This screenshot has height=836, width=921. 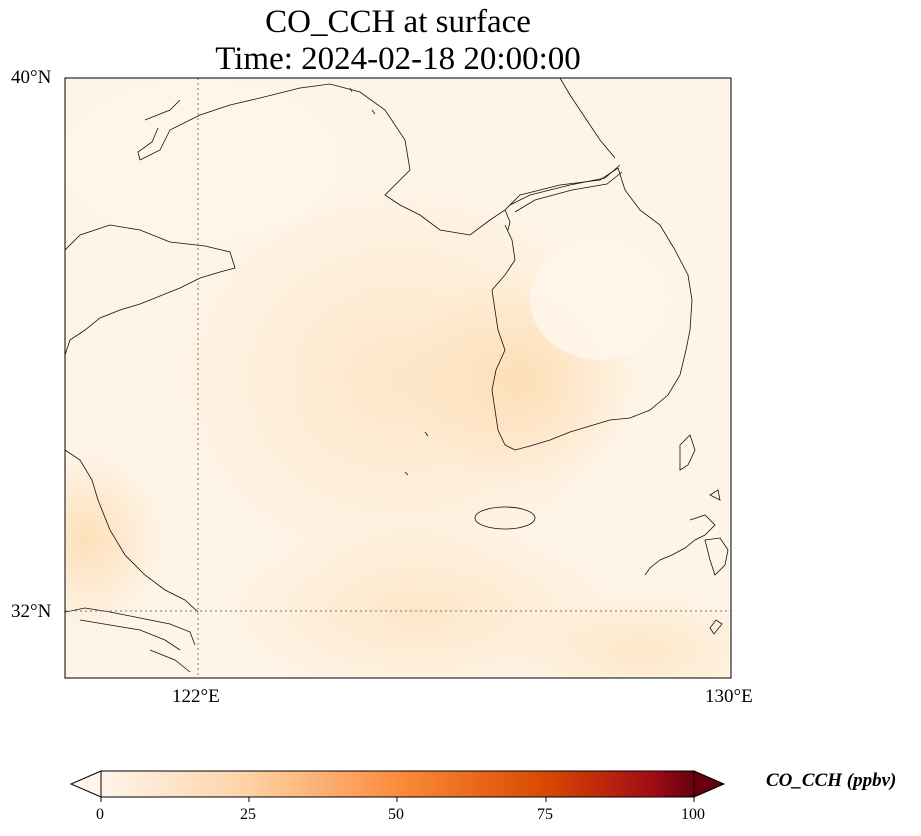 What do you see at coordinates (248, 814) in the screenshot?
I see `colorbar-tick-25: 25` at bounding box center [248, 814].